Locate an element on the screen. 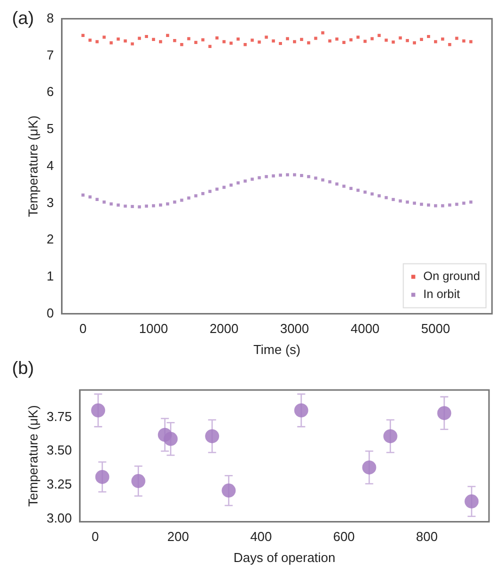 The image size is (504, 576). y-tick-label: 5 is located at coordinates (50, 128).